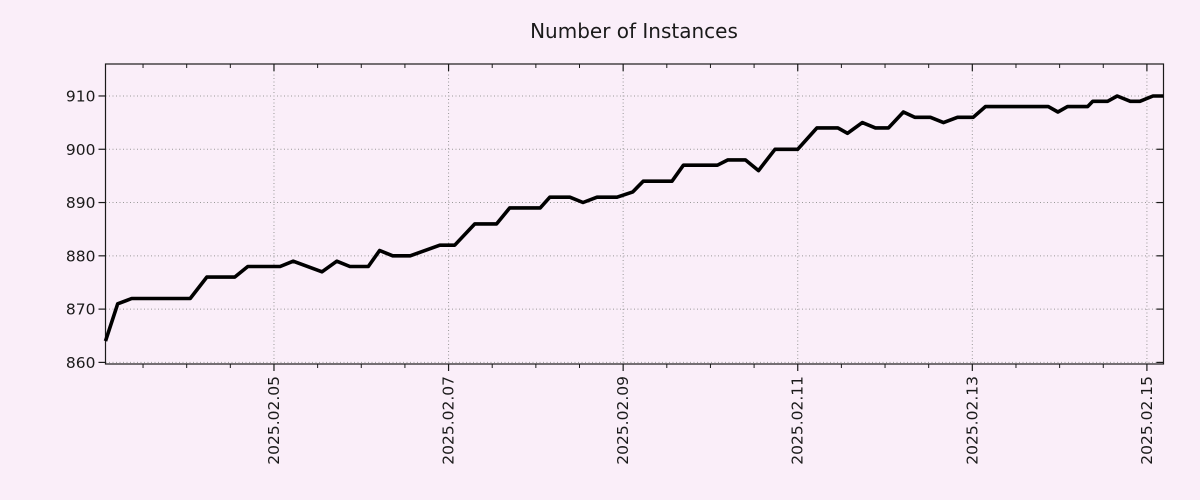 Image resolution: width=1200 pixels, height=500 pixels. Describe the element at coordinates (81, 310) in the screenshot. I see `y-axis-label: 870` at that location.